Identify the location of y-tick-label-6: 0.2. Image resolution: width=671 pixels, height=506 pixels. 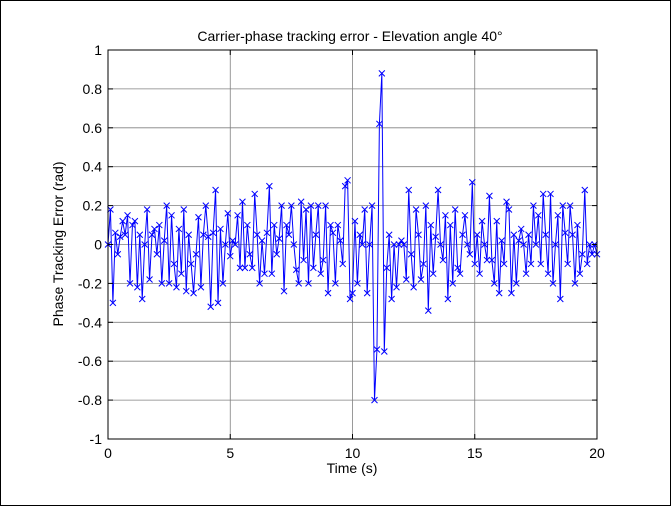
(93, 206).